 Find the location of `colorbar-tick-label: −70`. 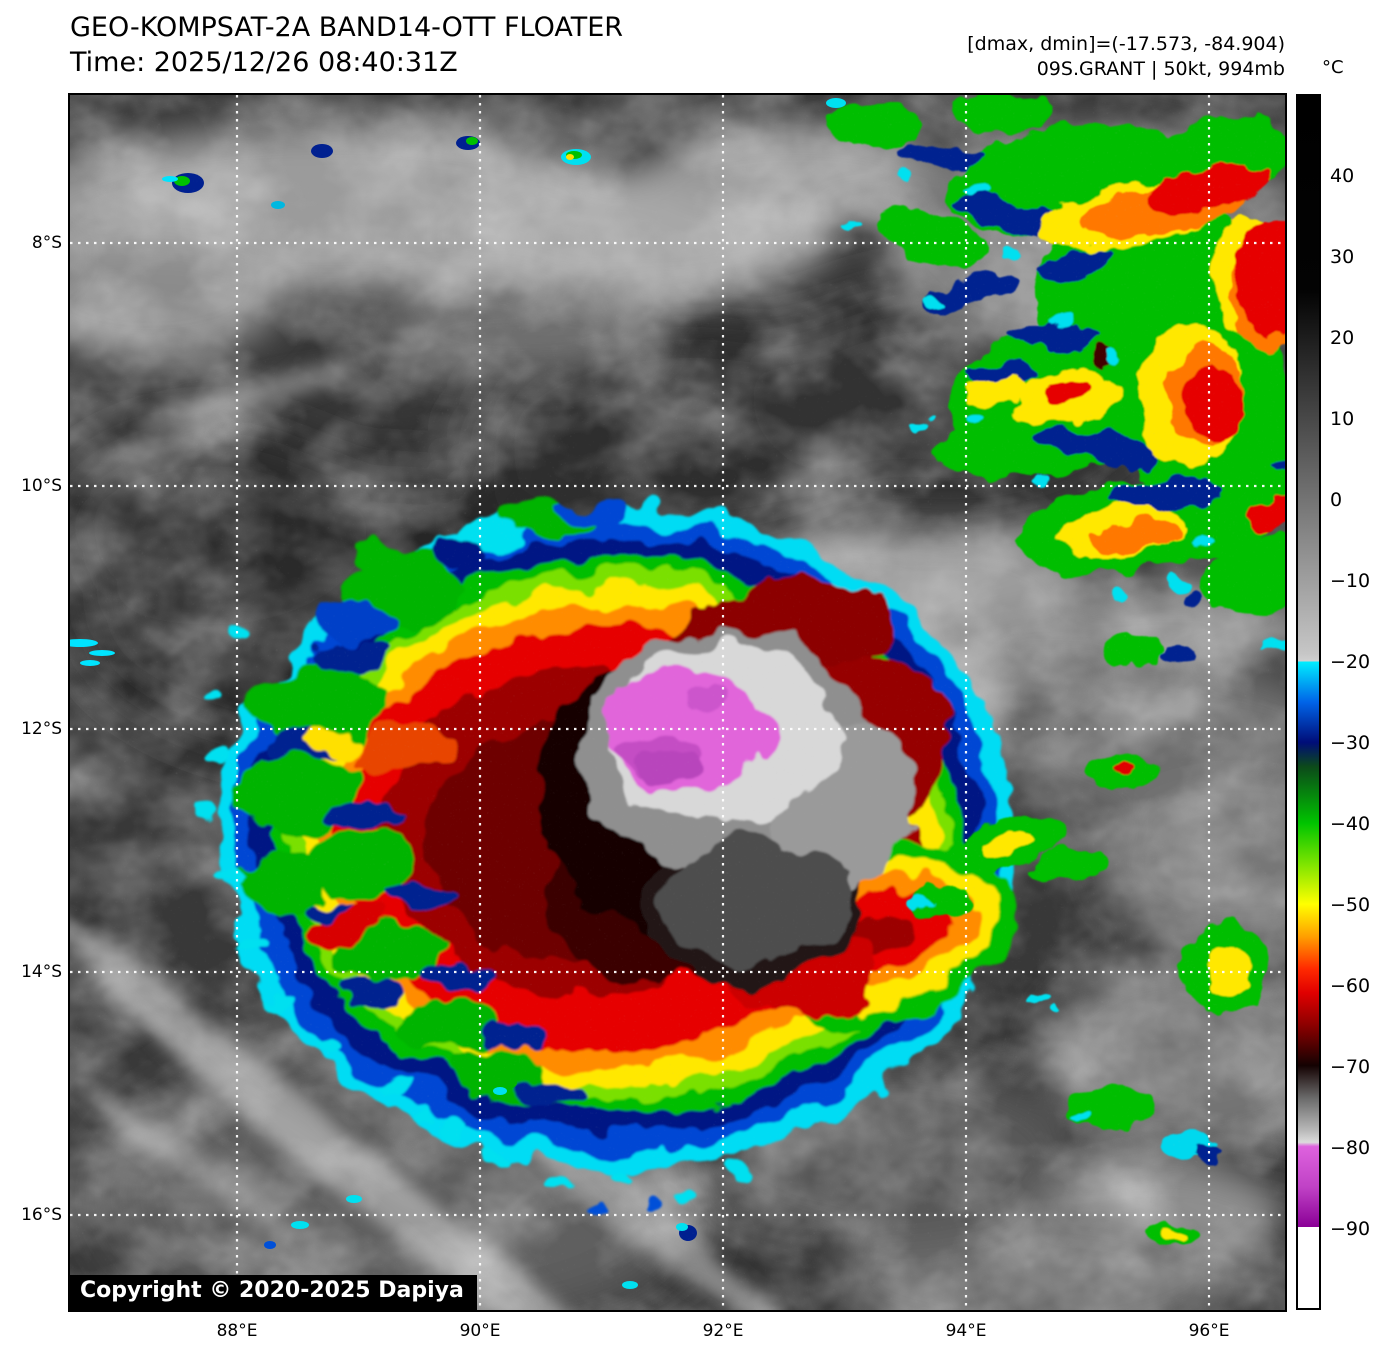

colorbar-tick-label: −70 is located at coordinates (1350, 1067).